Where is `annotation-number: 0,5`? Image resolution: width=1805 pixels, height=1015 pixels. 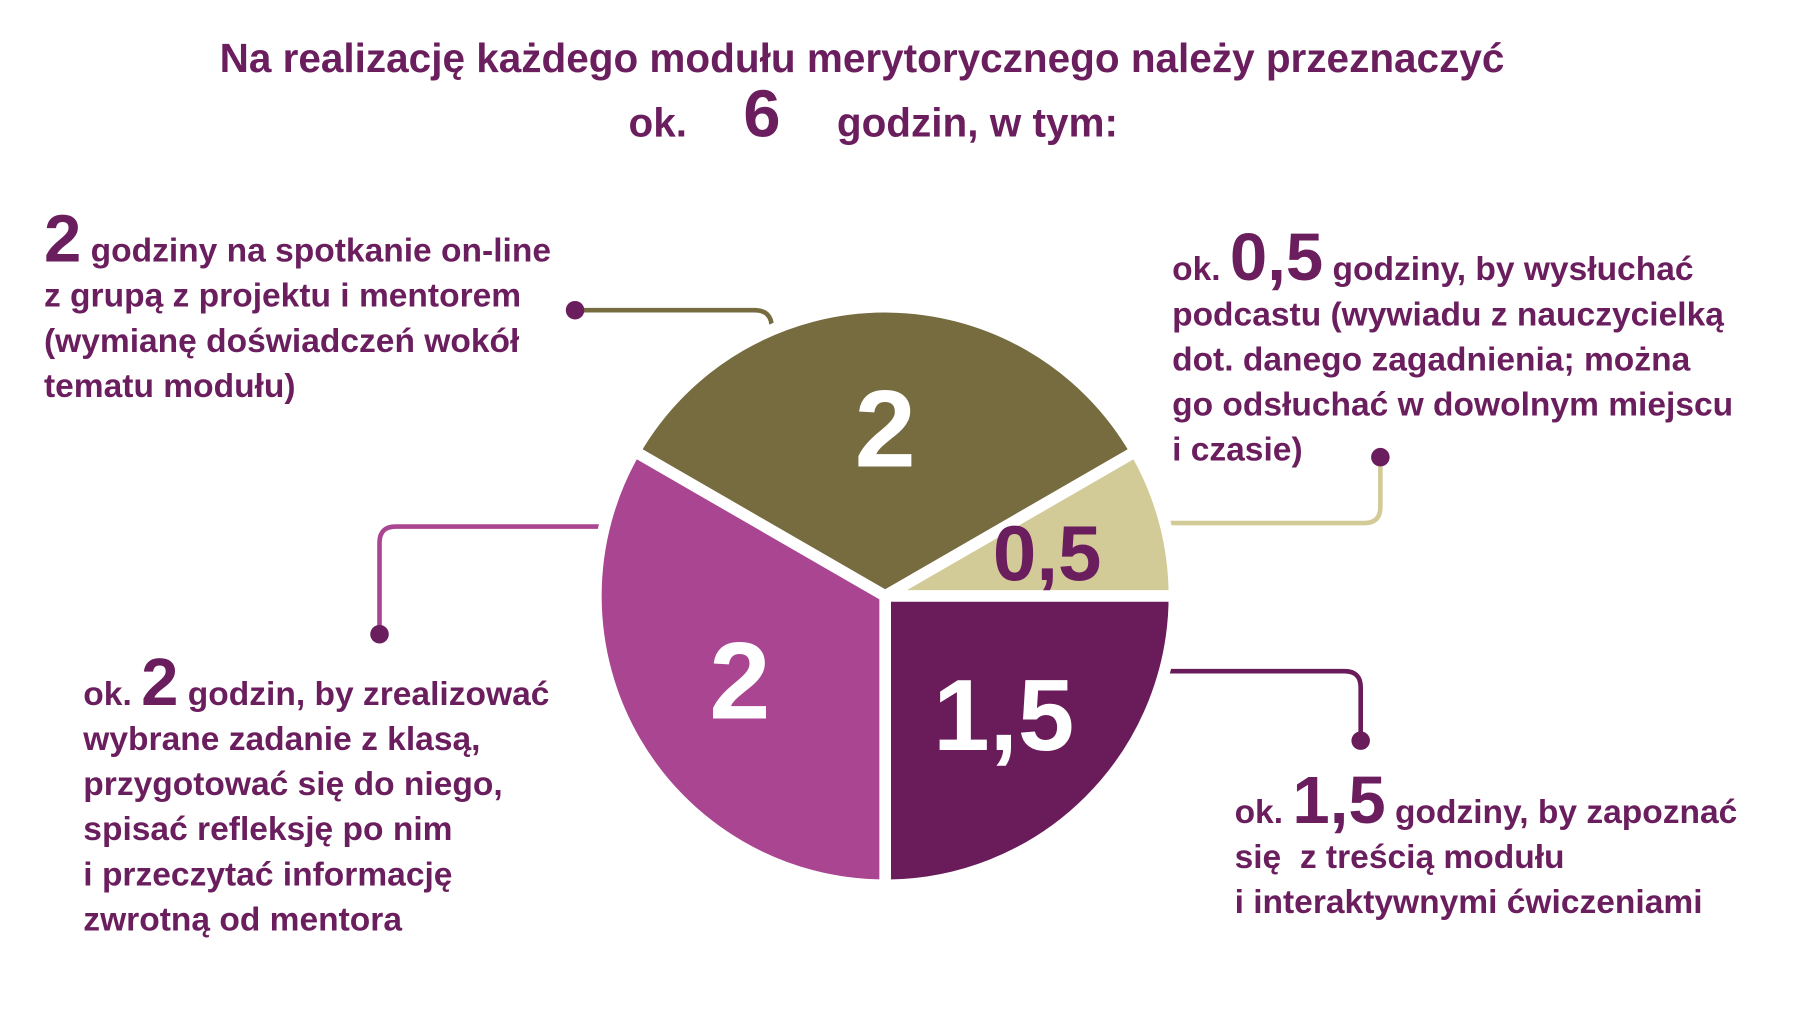
annotation-number: 0,5 is located at coordinates (1276, 257).